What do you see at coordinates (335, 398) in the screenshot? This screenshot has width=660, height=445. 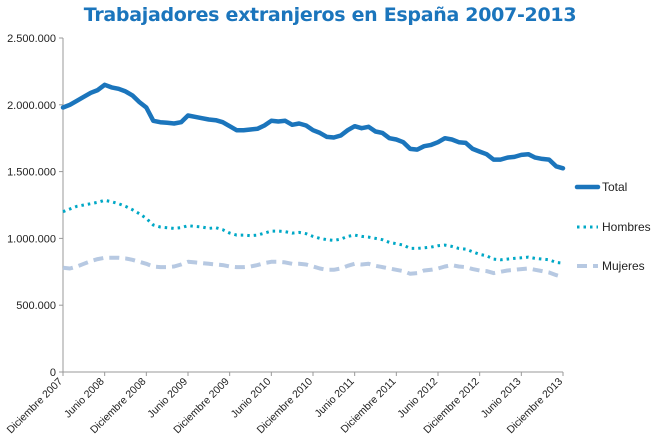 I see `x-tick-label: Junio 2011` at bounding box center [335, 398].